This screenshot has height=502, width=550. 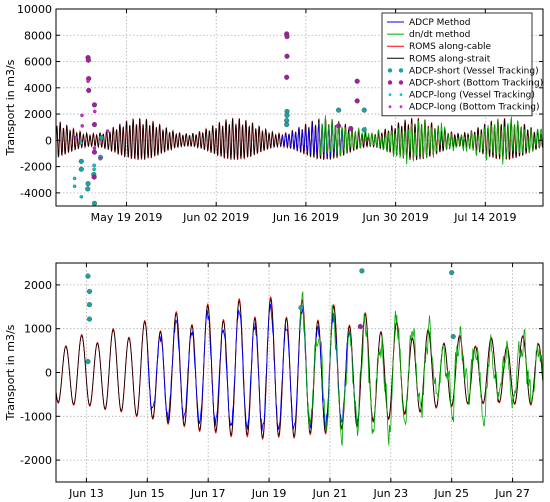 I want to click on x-tick-label: Jun 25, so click(x=451, y=493).